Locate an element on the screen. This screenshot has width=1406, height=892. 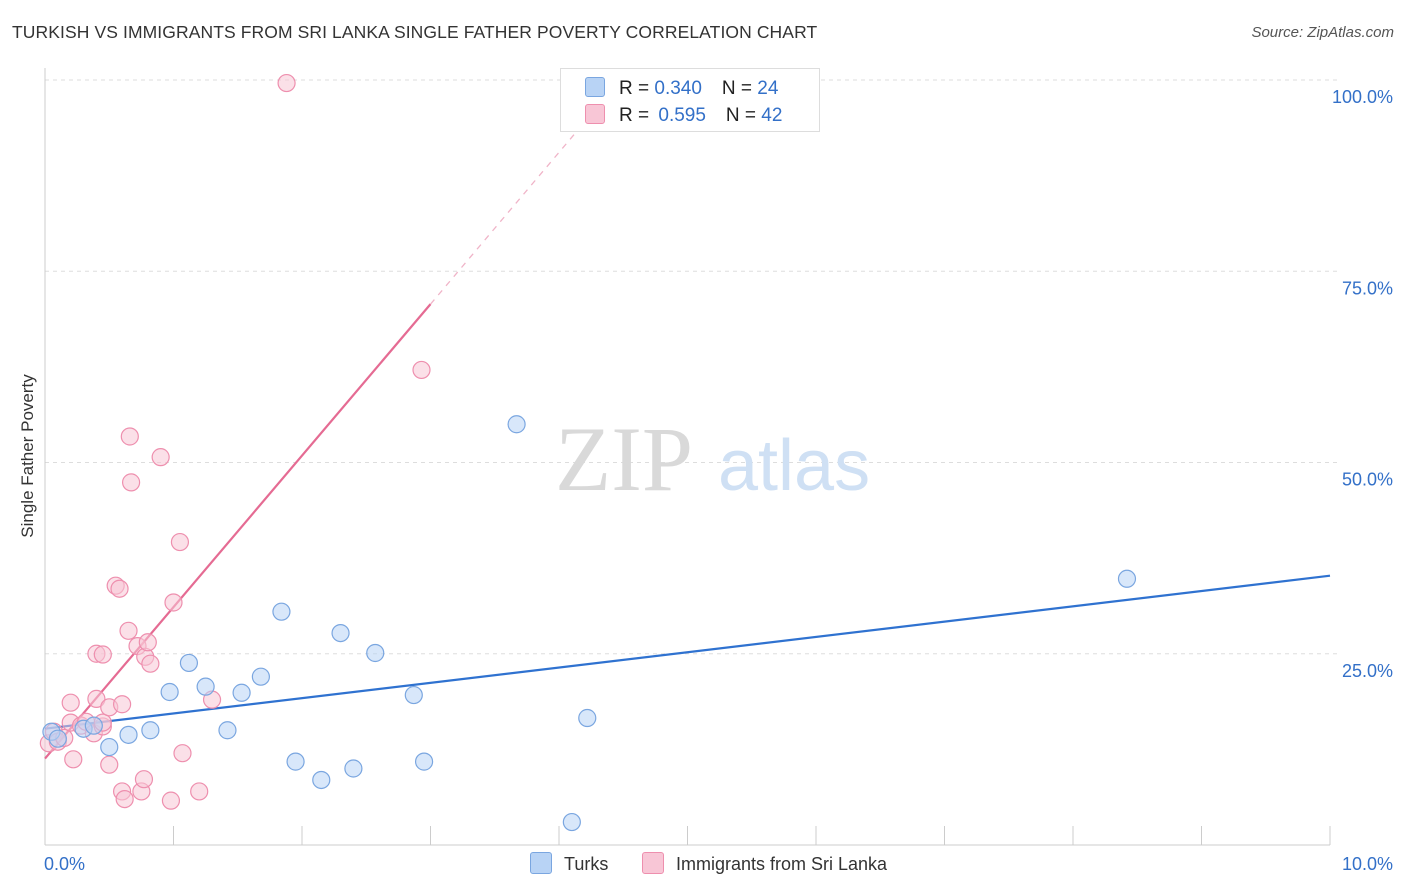
bottom-srilanka-swatch is located at coordinates (653, 863).